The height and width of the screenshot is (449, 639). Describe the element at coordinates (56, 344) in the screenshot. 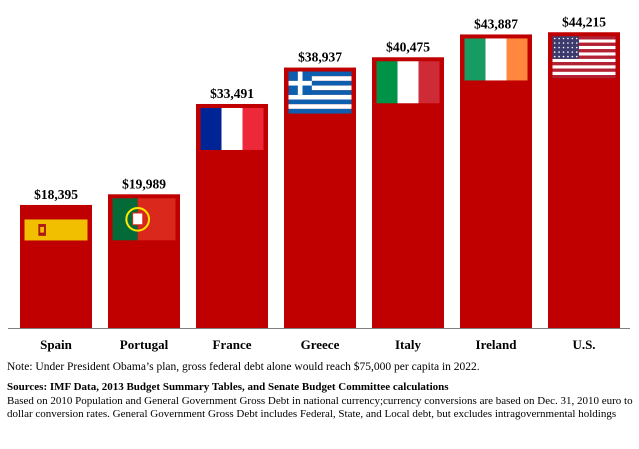

I see `x-tick-label: Spain` at that location.